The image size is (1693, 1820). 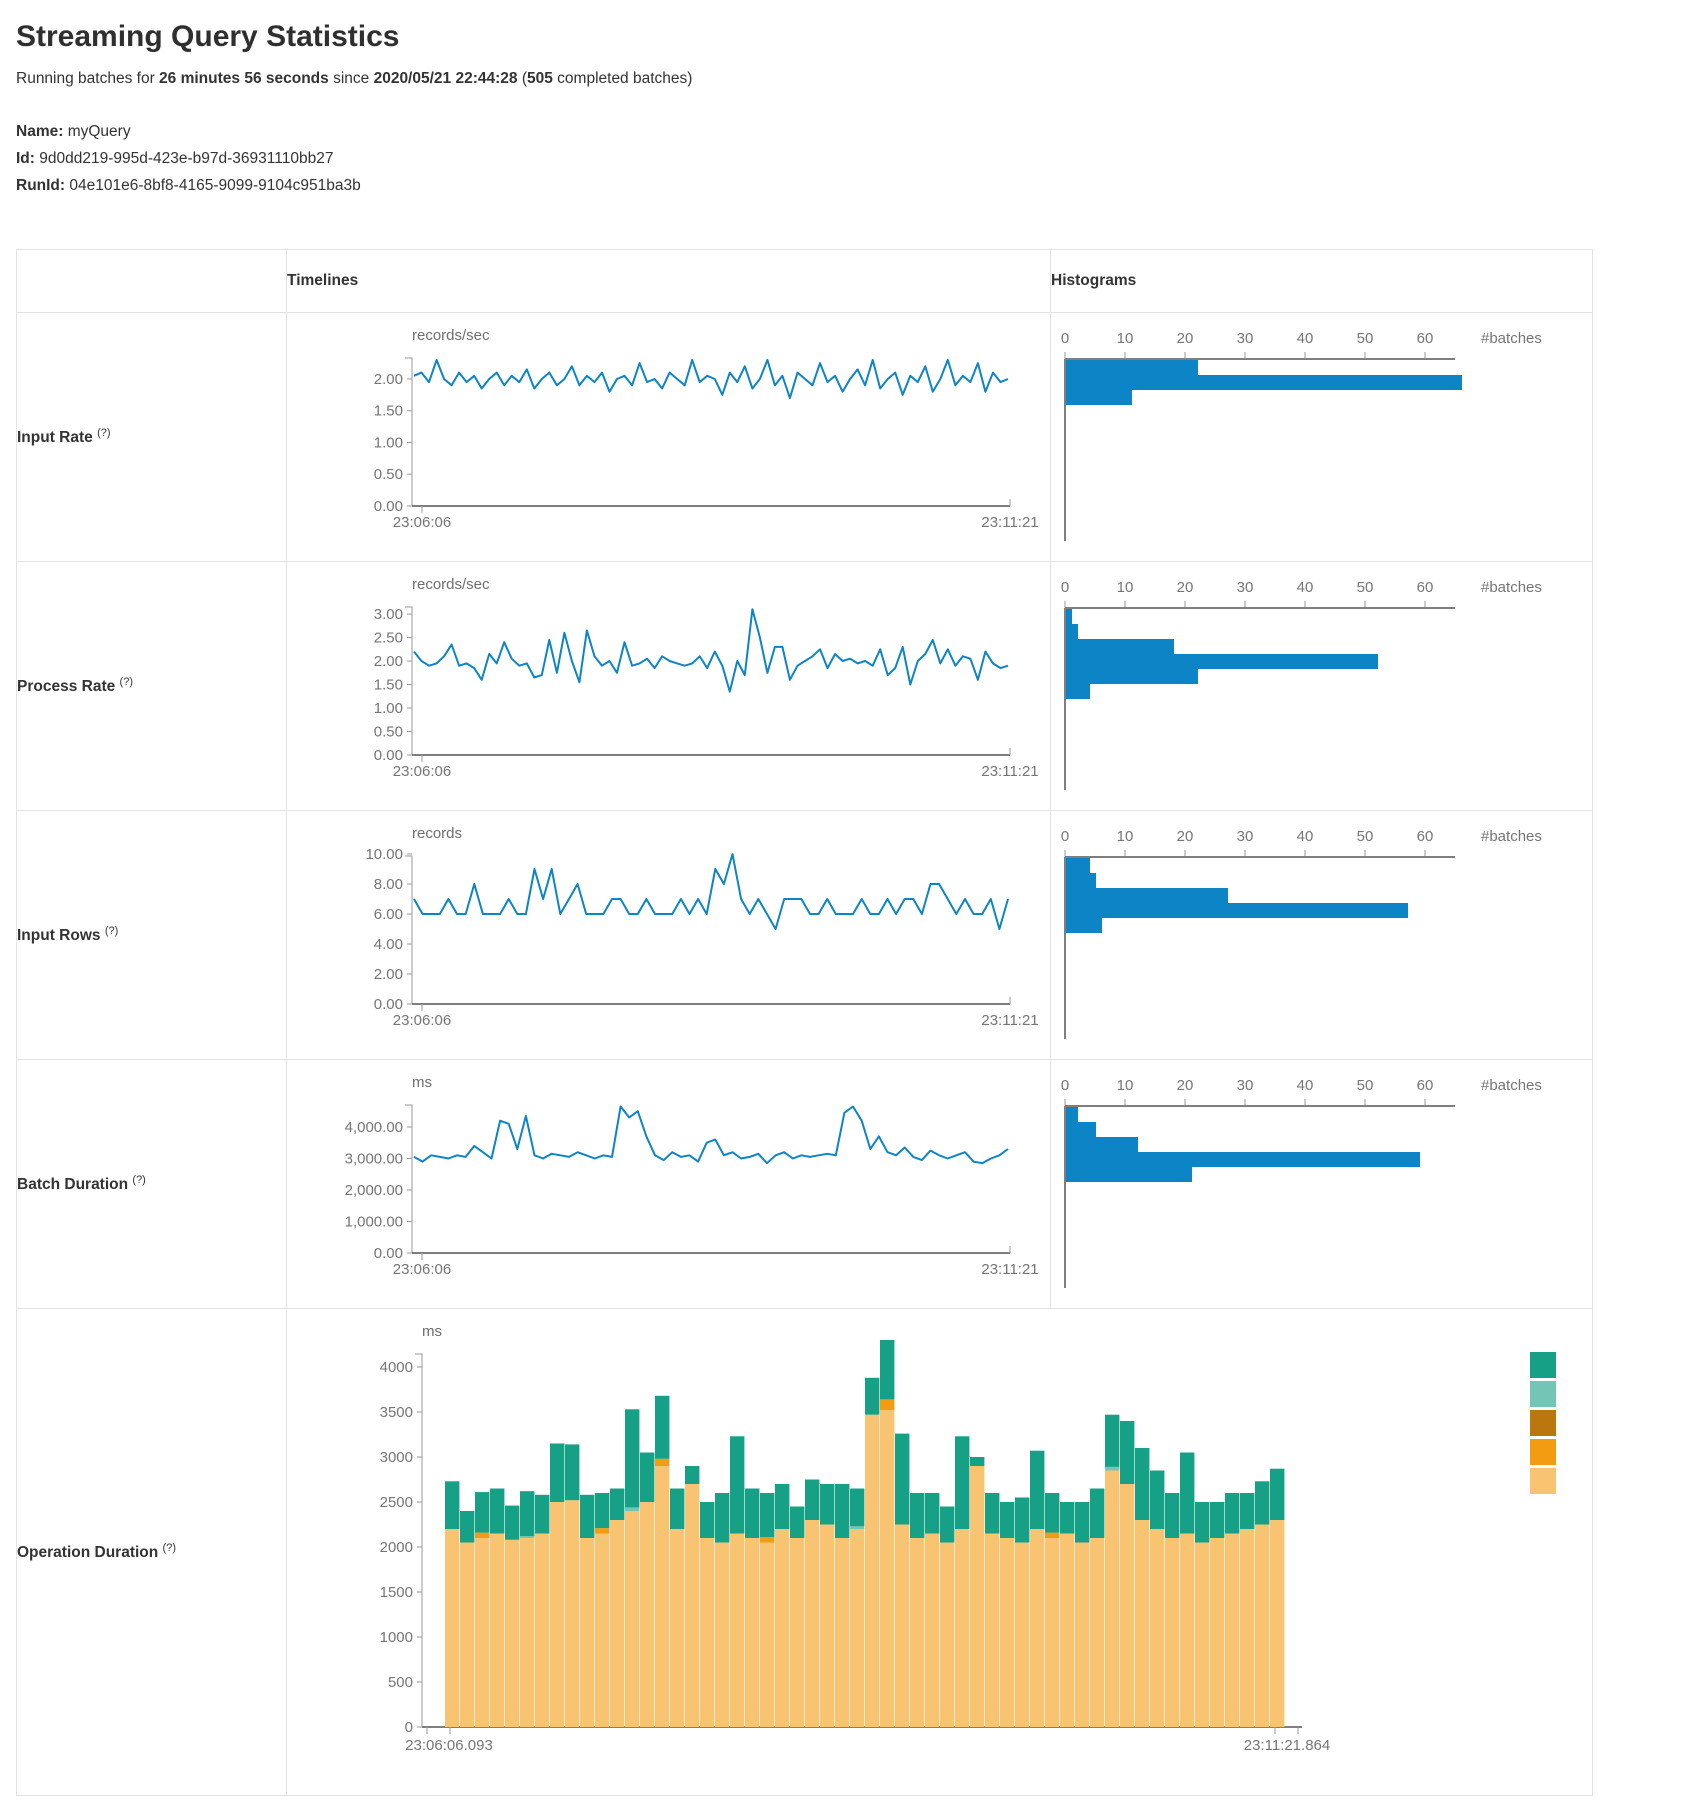 I want to click on metric-label-operation-duration: Operation Duration (?), so click(x=151, y=1552).